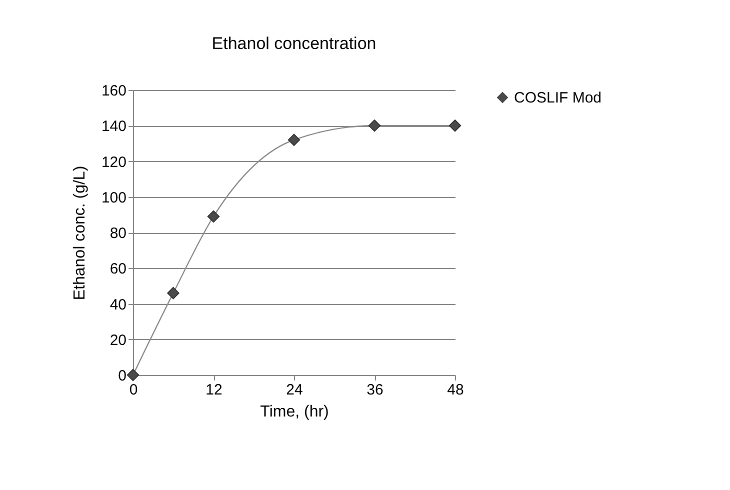  I want to click on legend-label: COSLIF Mod, so click(558, 98).